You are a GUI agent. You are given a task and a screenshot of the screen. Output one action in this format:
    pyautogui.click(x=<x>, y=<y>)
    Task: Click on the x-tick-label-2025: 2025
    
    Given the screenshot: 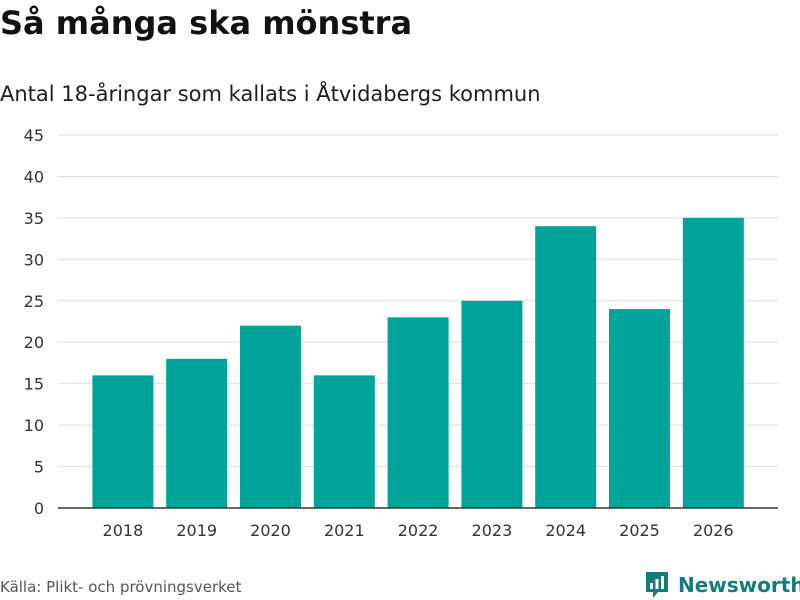 What is the action you would take?
    pyautogui.click(x=639, y=530)
    